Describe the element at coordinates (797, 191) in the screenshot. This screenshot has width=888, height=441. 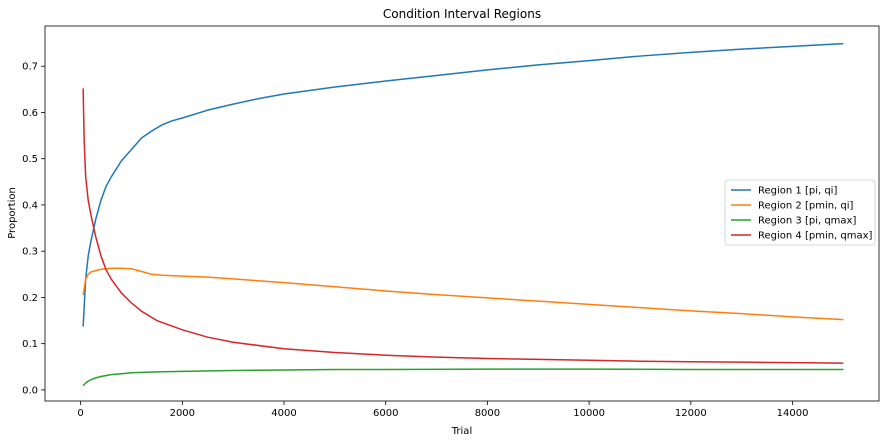
I see `legend-label-region-1: Region 1 [pi, qi]` at that location.